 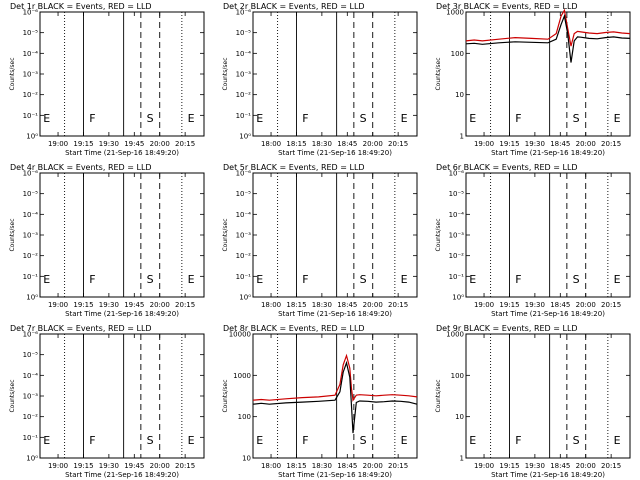 What do you see at coordinates (548, 396) in the screenshot?
I see `plot-frame` at bounding box center [548, 396].